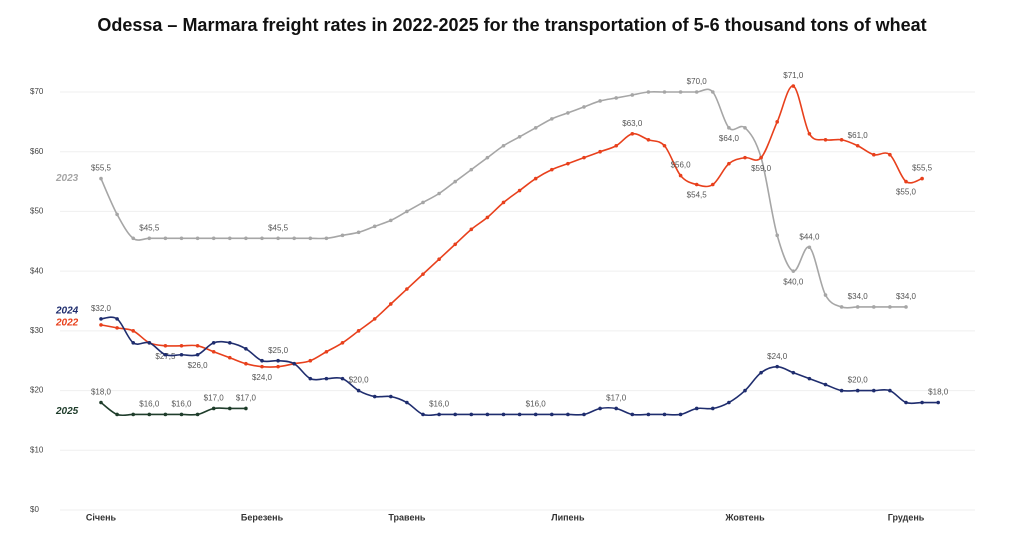 This screenshot has width=1024, height=538. I want to click on y-tick-label: $0, so click(34, 509).